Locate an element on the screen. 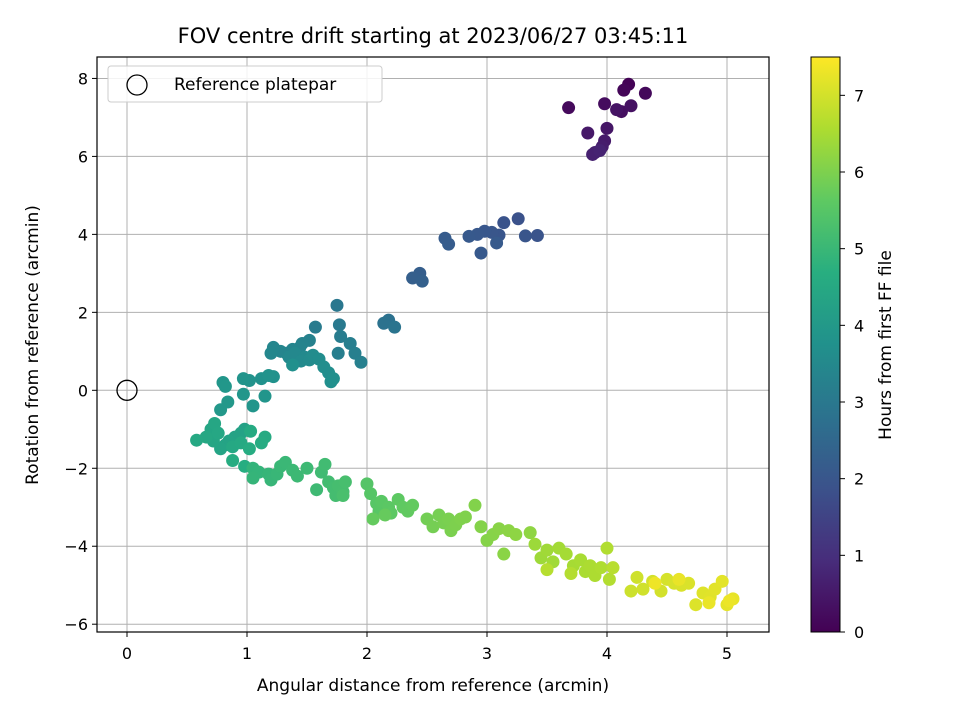 Image resolution: width=960 pixels, height=720 pixels. colorbar-tick-label: 7 is located at coordinates (859, 95).